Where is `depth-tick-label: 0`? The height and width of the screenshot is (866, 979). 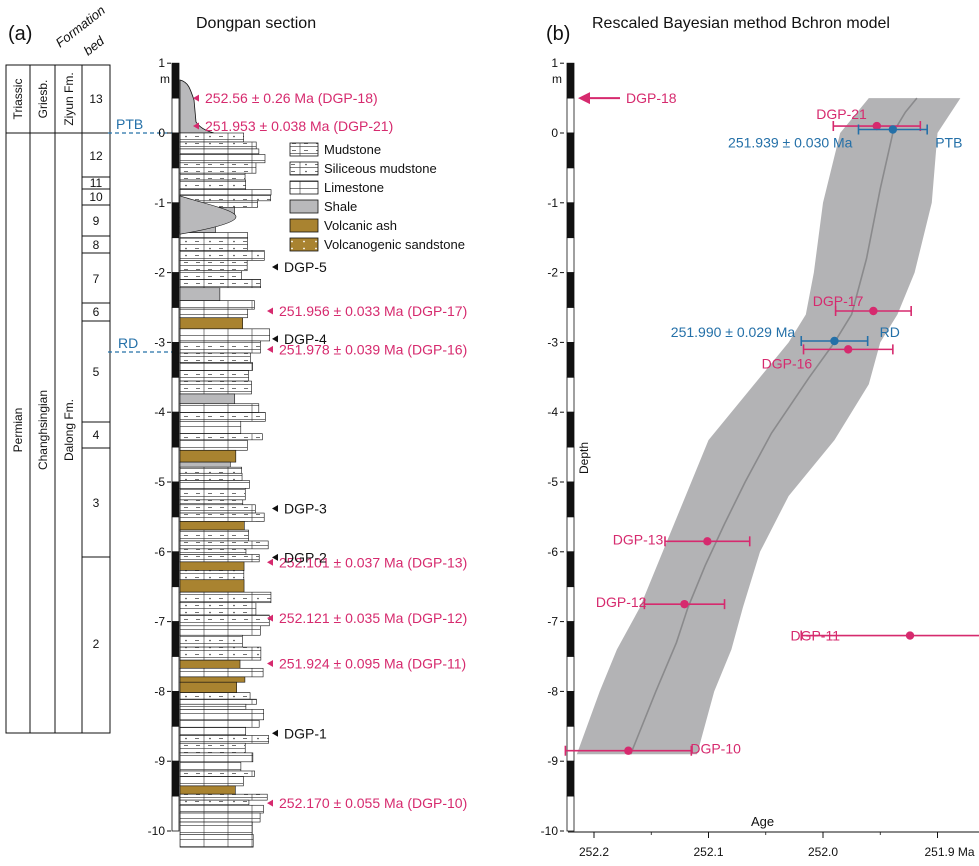
depth-tick-label: 0 is located at coordinates (554, 133).